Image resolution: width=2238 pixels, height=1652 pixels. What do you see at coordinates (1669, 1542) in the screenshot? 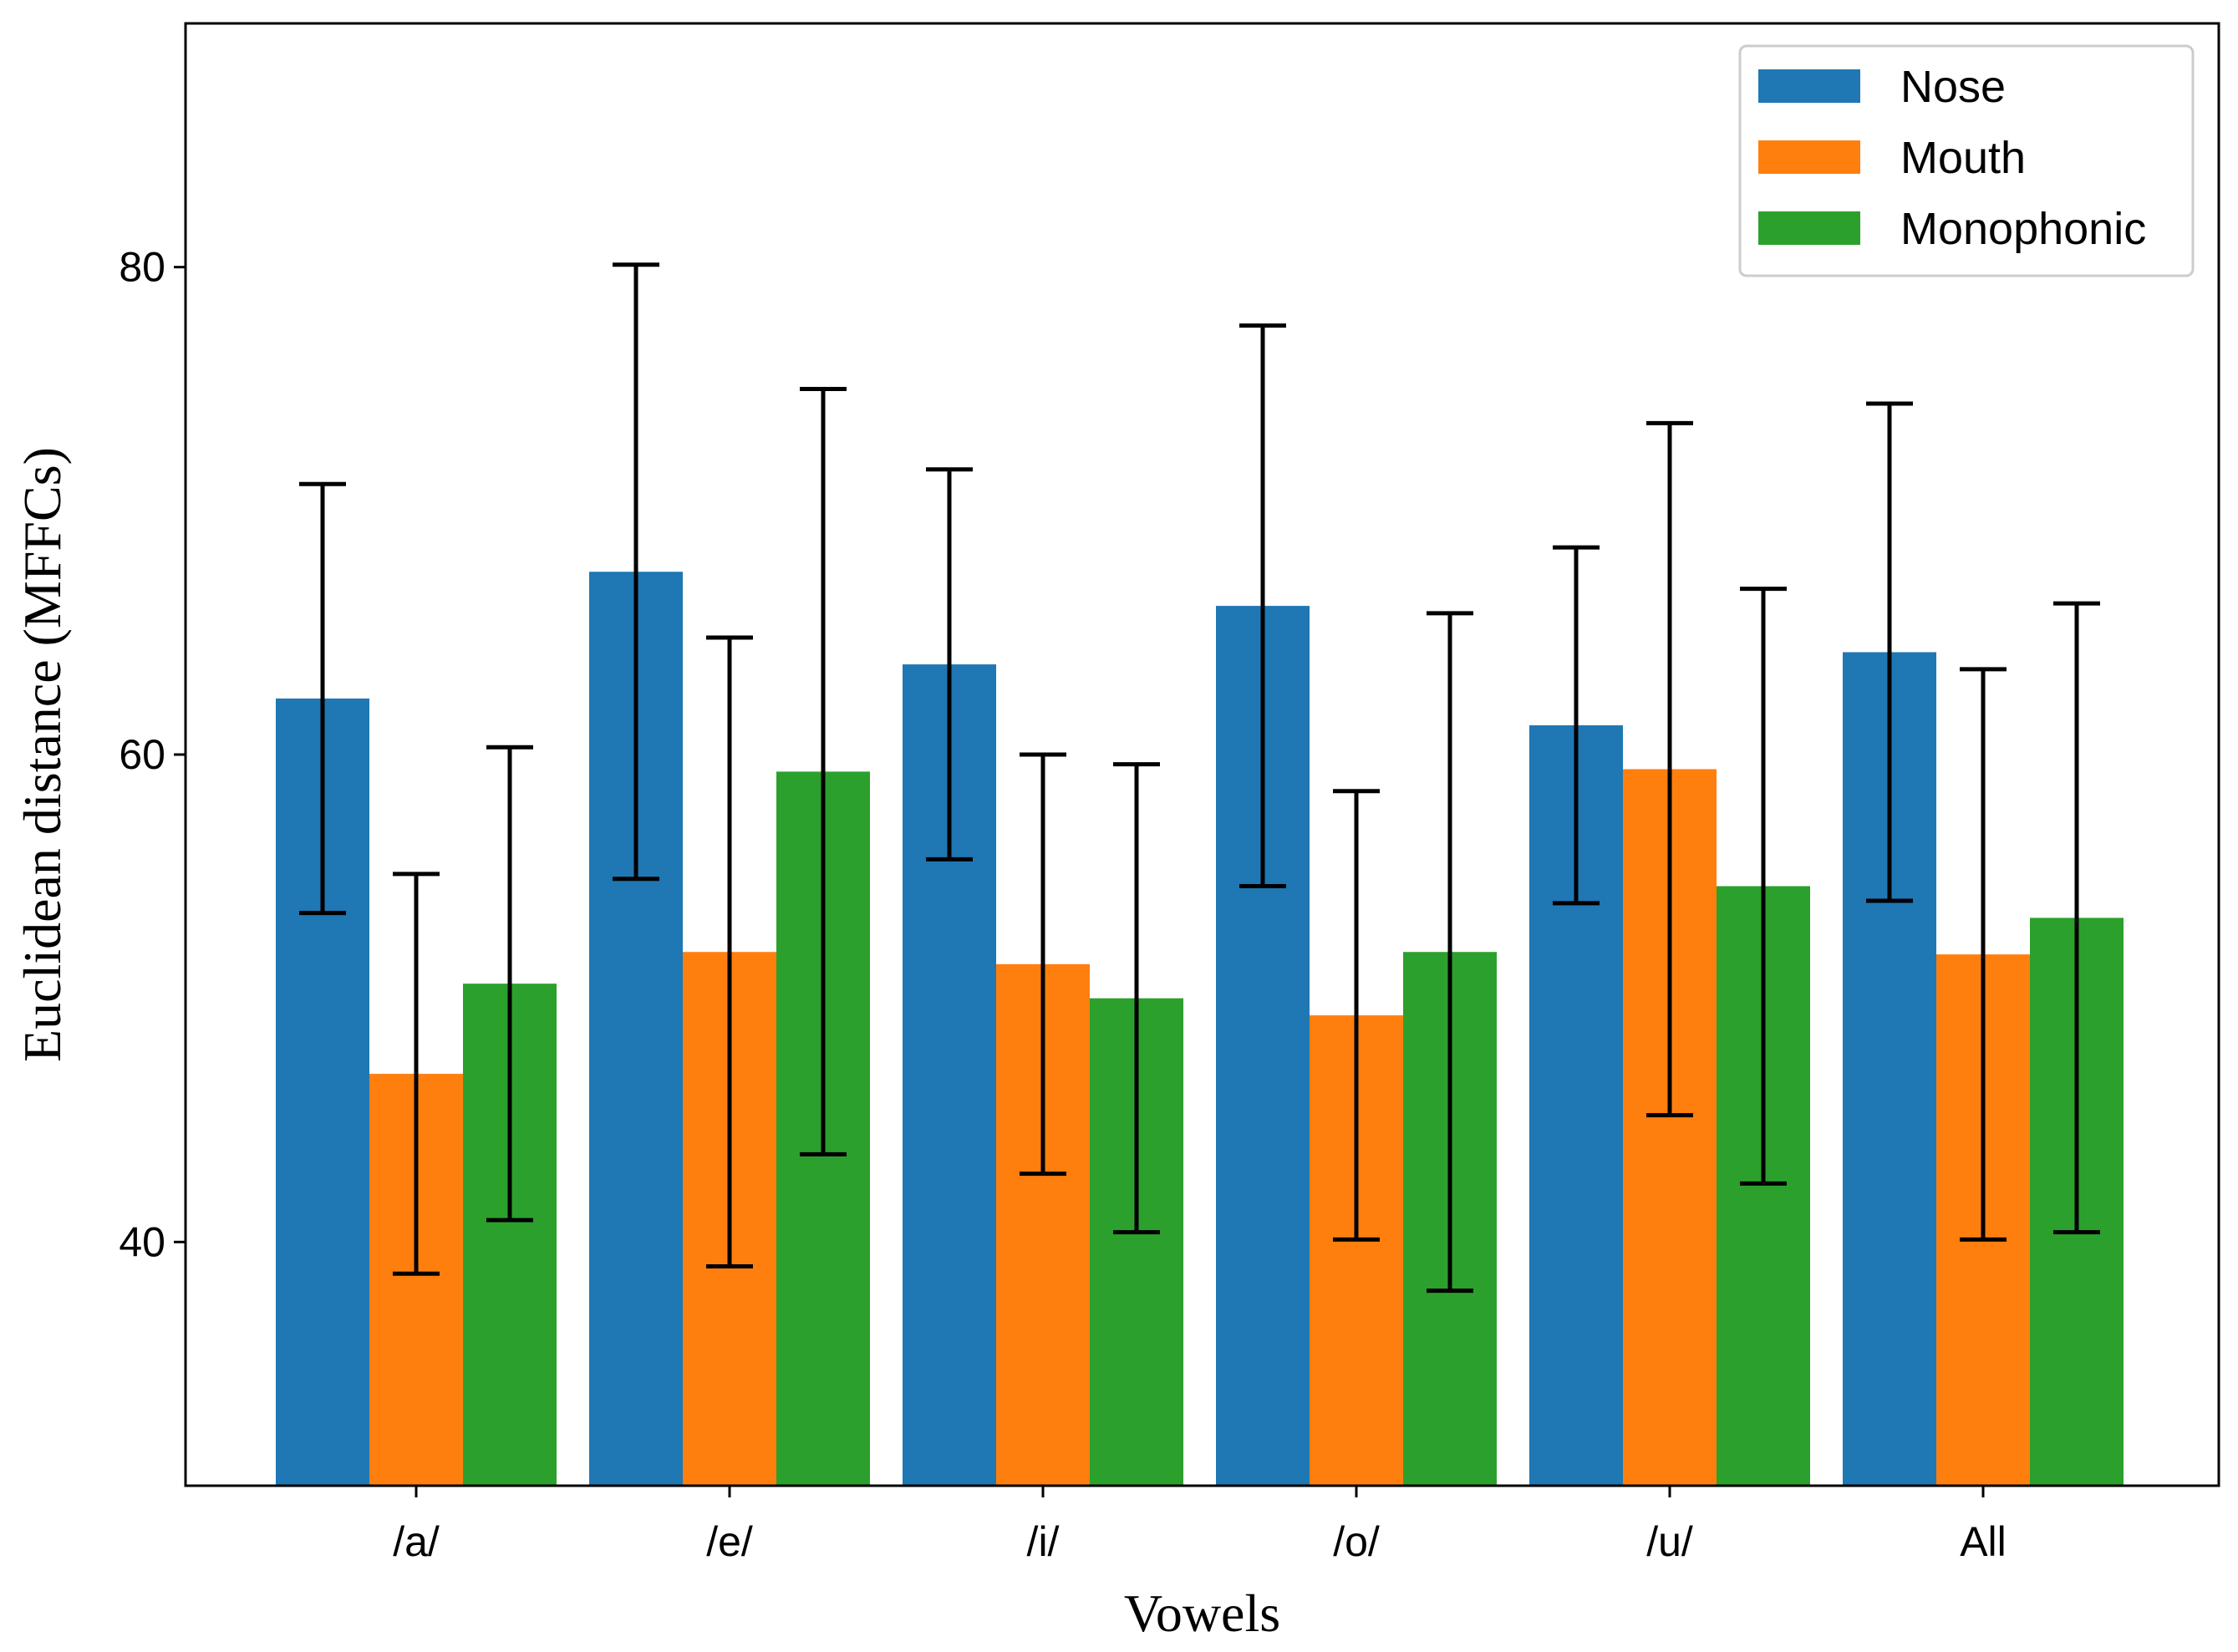
I see `x-tick-label: /u/` at bounding box center [1669, 1542].